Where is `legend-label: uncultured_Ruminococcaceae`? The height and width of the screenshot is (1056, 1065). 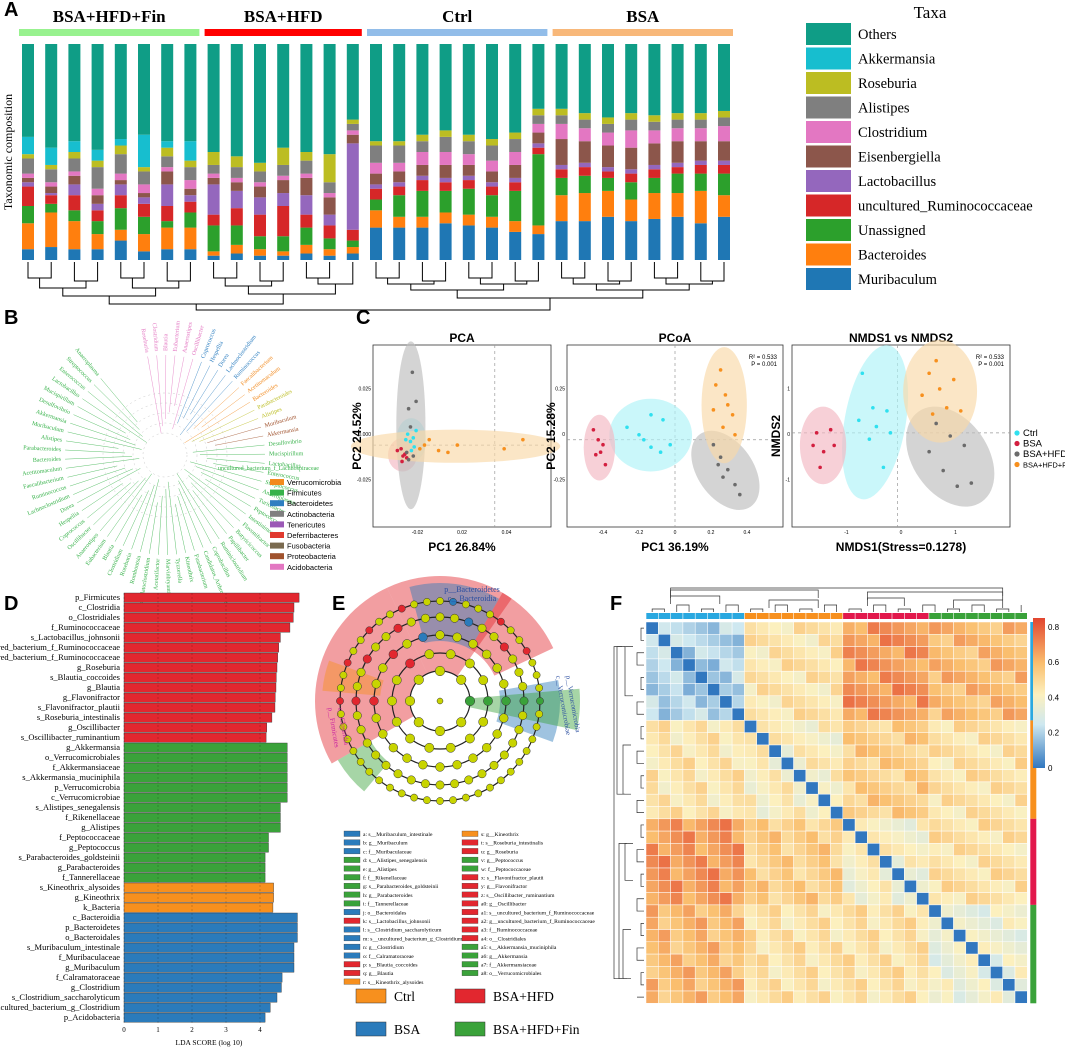
legend-label: uncultured_Ruminococcaceae is located at coordinates (945, 207).